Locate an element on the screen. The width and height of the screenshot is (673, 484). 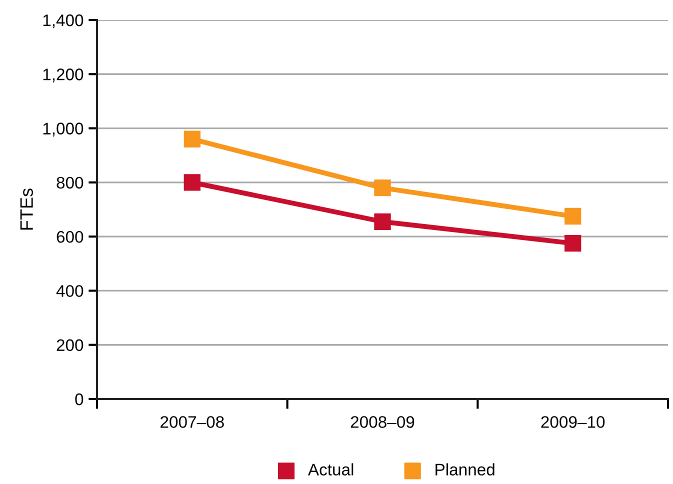
y-axis-title: FTEs is located at coordinates (26, 209).